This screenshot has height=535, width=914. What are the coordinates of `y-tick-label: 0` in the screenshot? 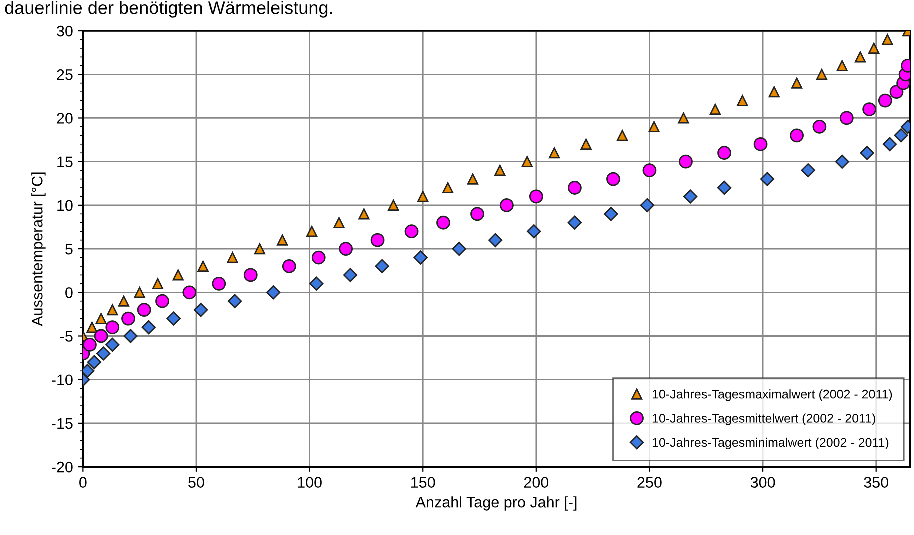 It's located at (69, 293).